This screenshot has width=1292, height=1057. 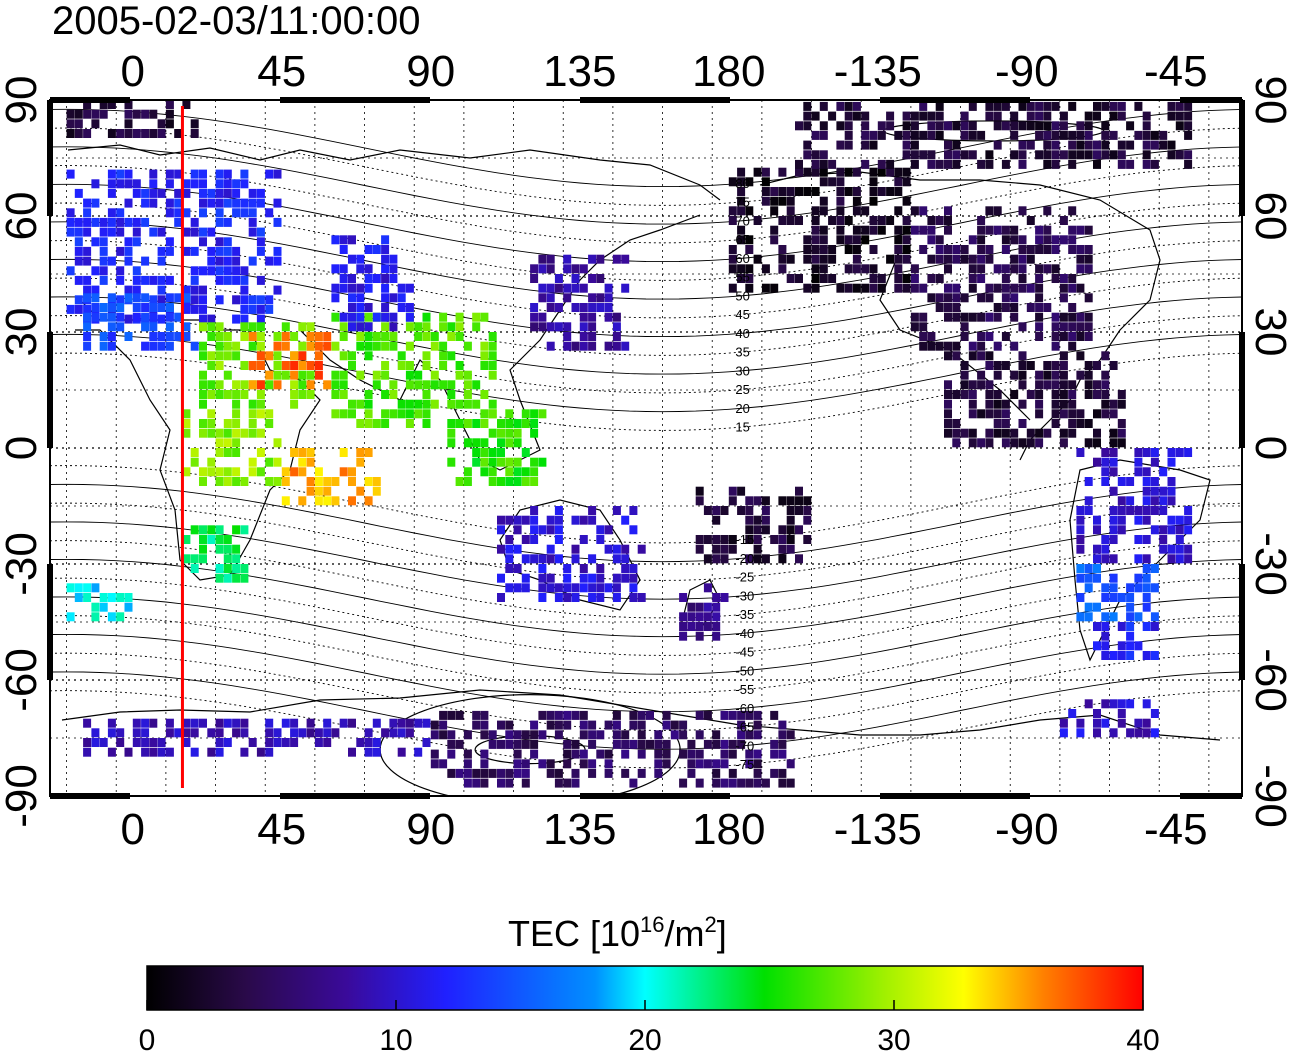 What do you see at coordinates (744, 670) in the screenshot?
I see `mlat-label: -50` at bounding box center [744, 670].